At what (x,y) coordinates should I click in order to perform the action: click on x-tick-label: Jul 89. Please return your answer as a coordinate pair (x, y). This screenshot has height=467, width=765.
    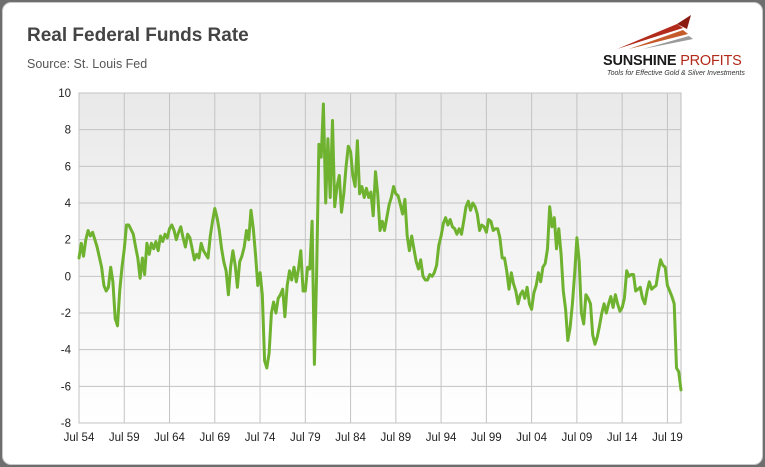
    Looking at the image, I should click on (395, 438).